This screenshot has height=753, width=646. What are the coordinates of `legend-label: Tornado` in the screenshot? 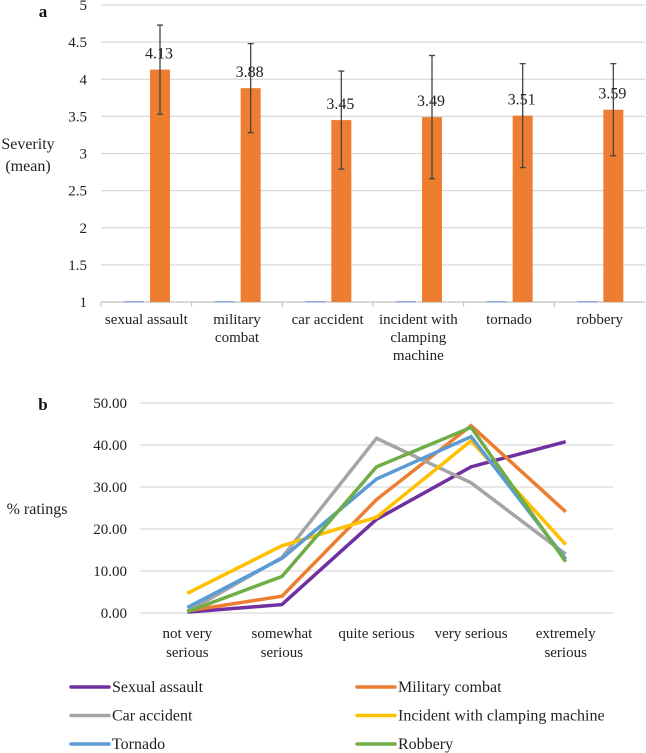 It's located at (138, 744).